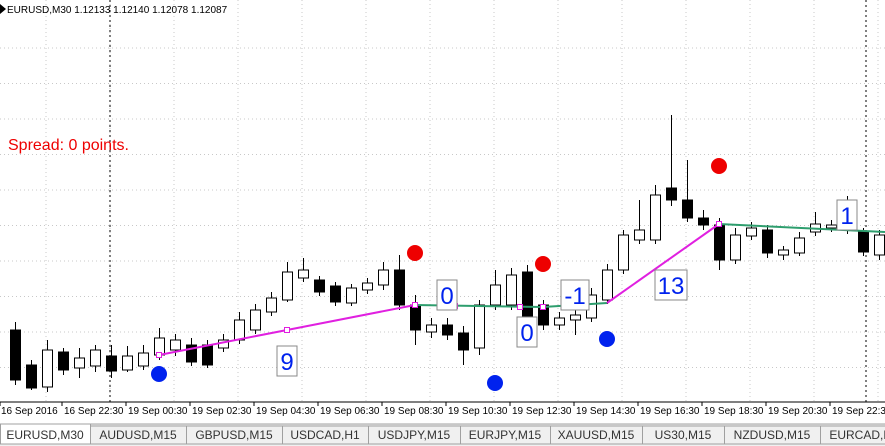 Image resolution: width=885 pixels, height=446 pixels. What do you see at coordinates (222, 411) in the screenshot?
I see `x-tick-label: 19 Sep 02:30` at bounding box center [222, 411].